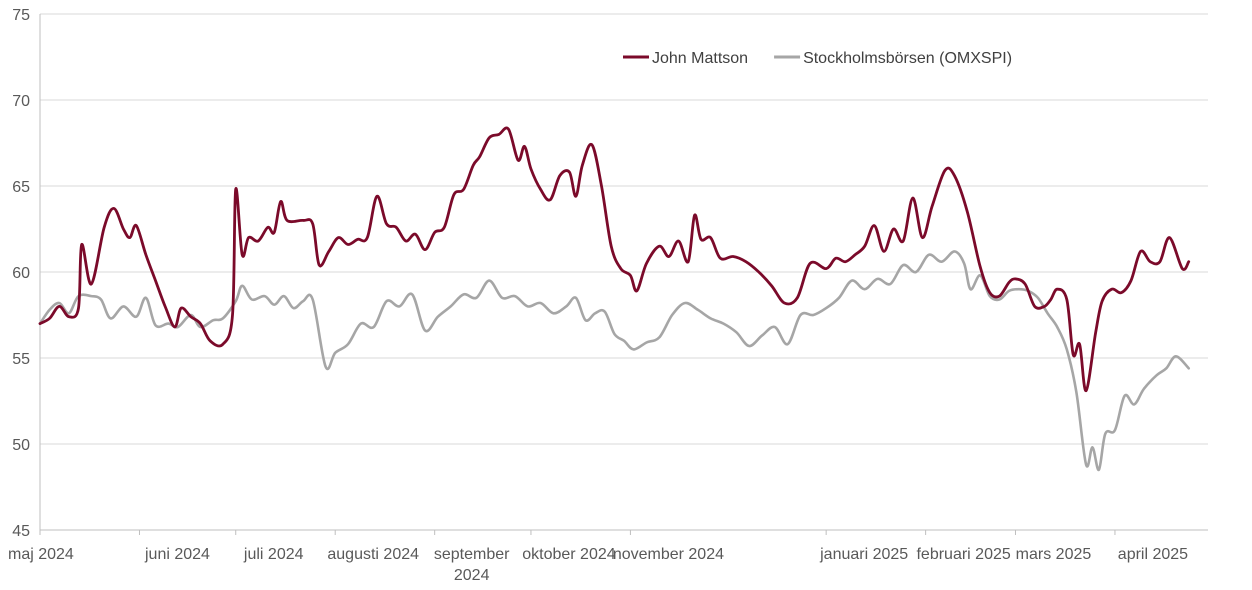 The width and height of the screenshot is (1252, 590). I want to click on y-tick-label: 70, so click(21, 101).